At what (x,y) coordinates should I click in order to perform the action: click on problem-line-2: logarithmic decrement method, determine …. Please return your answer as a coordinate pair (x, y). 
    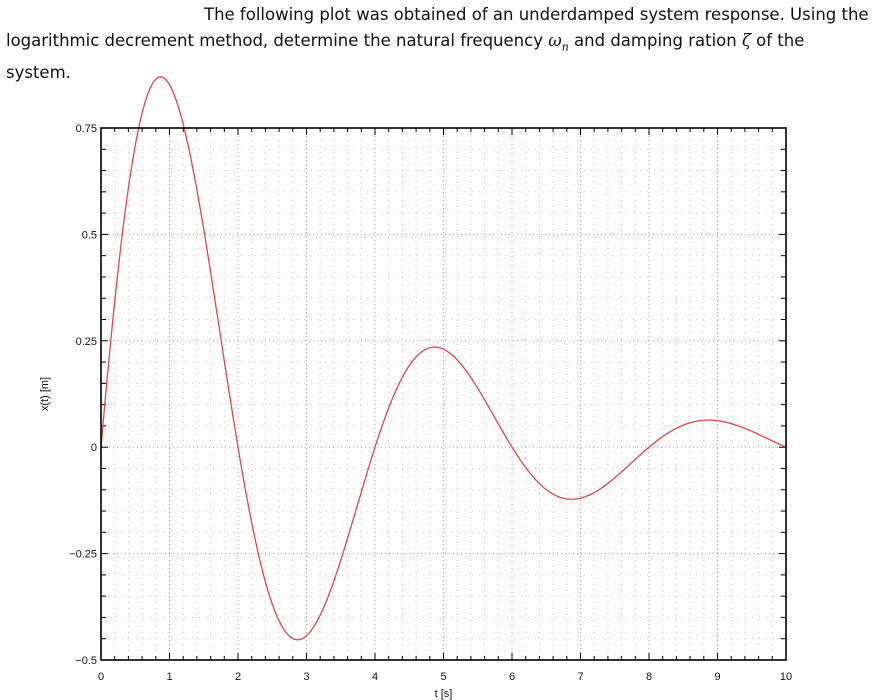
    Looking at the image, I should click on (442, 44).